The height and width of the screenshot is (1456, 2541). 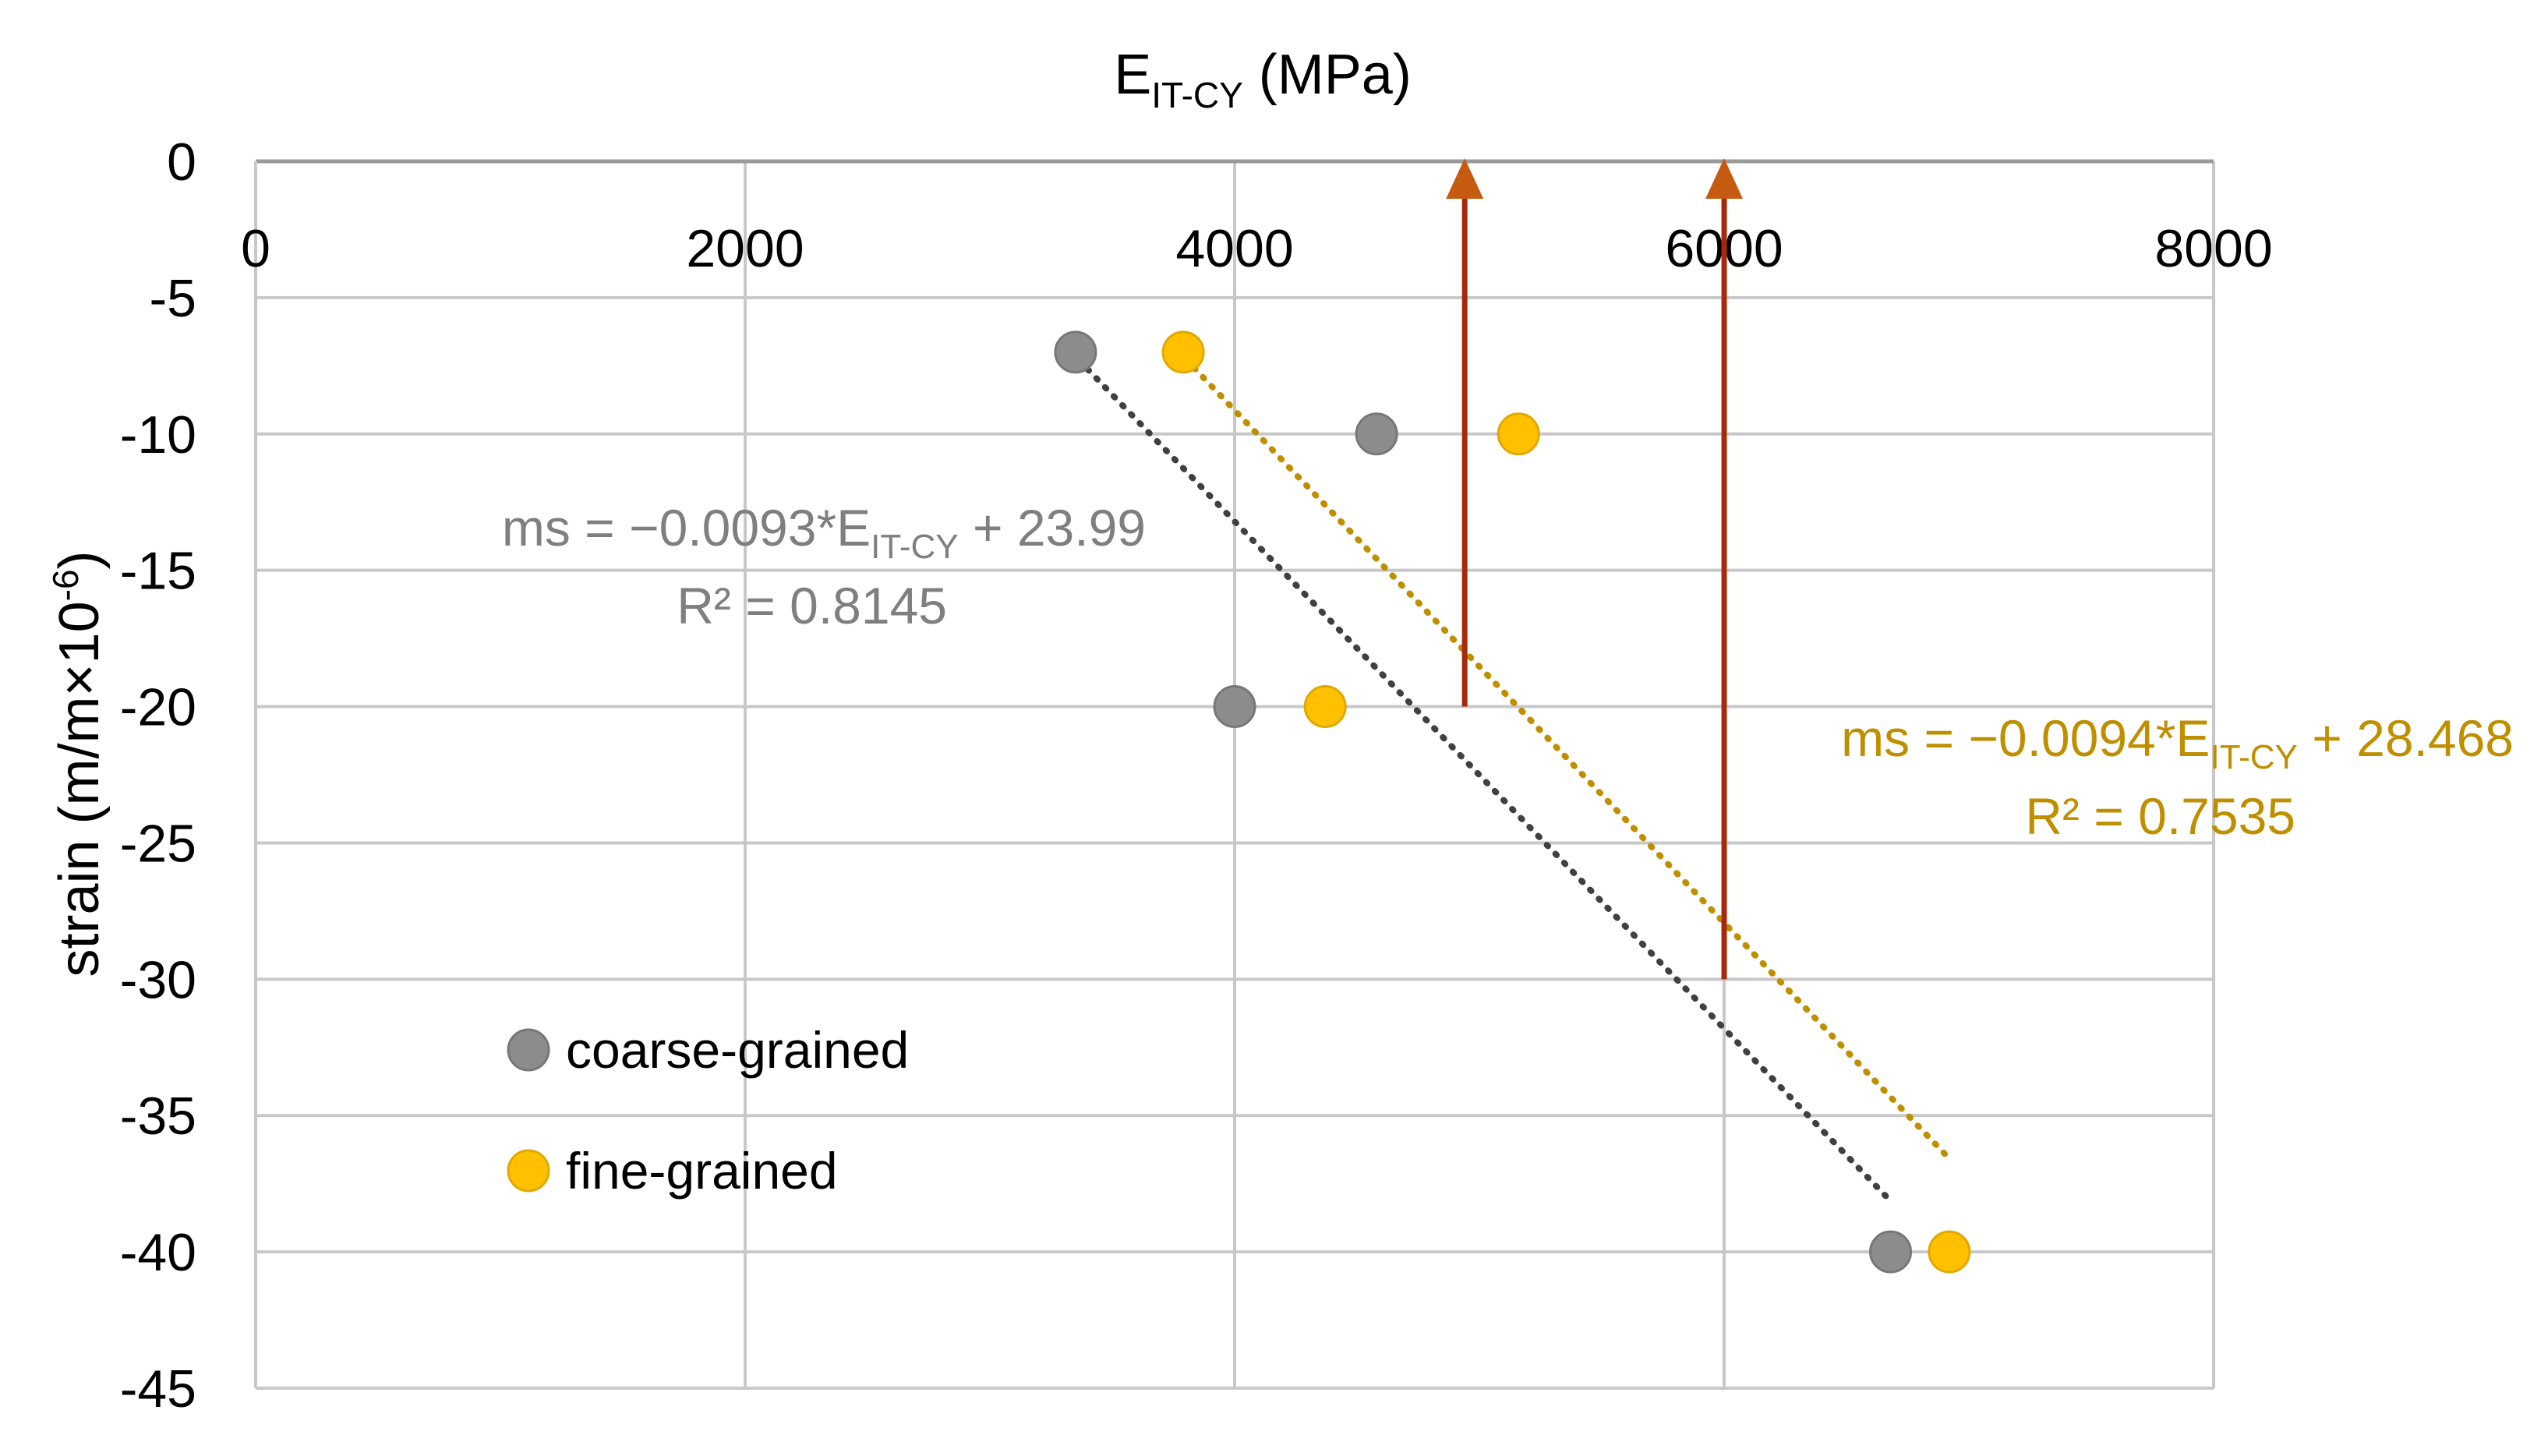 What do you see at coordinates (158, 571) in the screenshot?
I see `y-tick-label-3: -15` at bounding box center [158, 571].